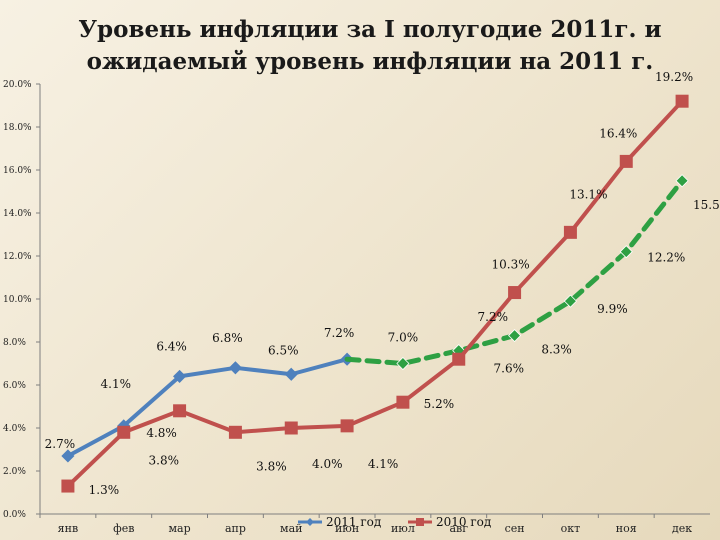 The width and height of the screenshot is (720, 540). Describe the element at coordinates (458, 528) in the screenshot. I see `x-tick-label: авг` at that location.